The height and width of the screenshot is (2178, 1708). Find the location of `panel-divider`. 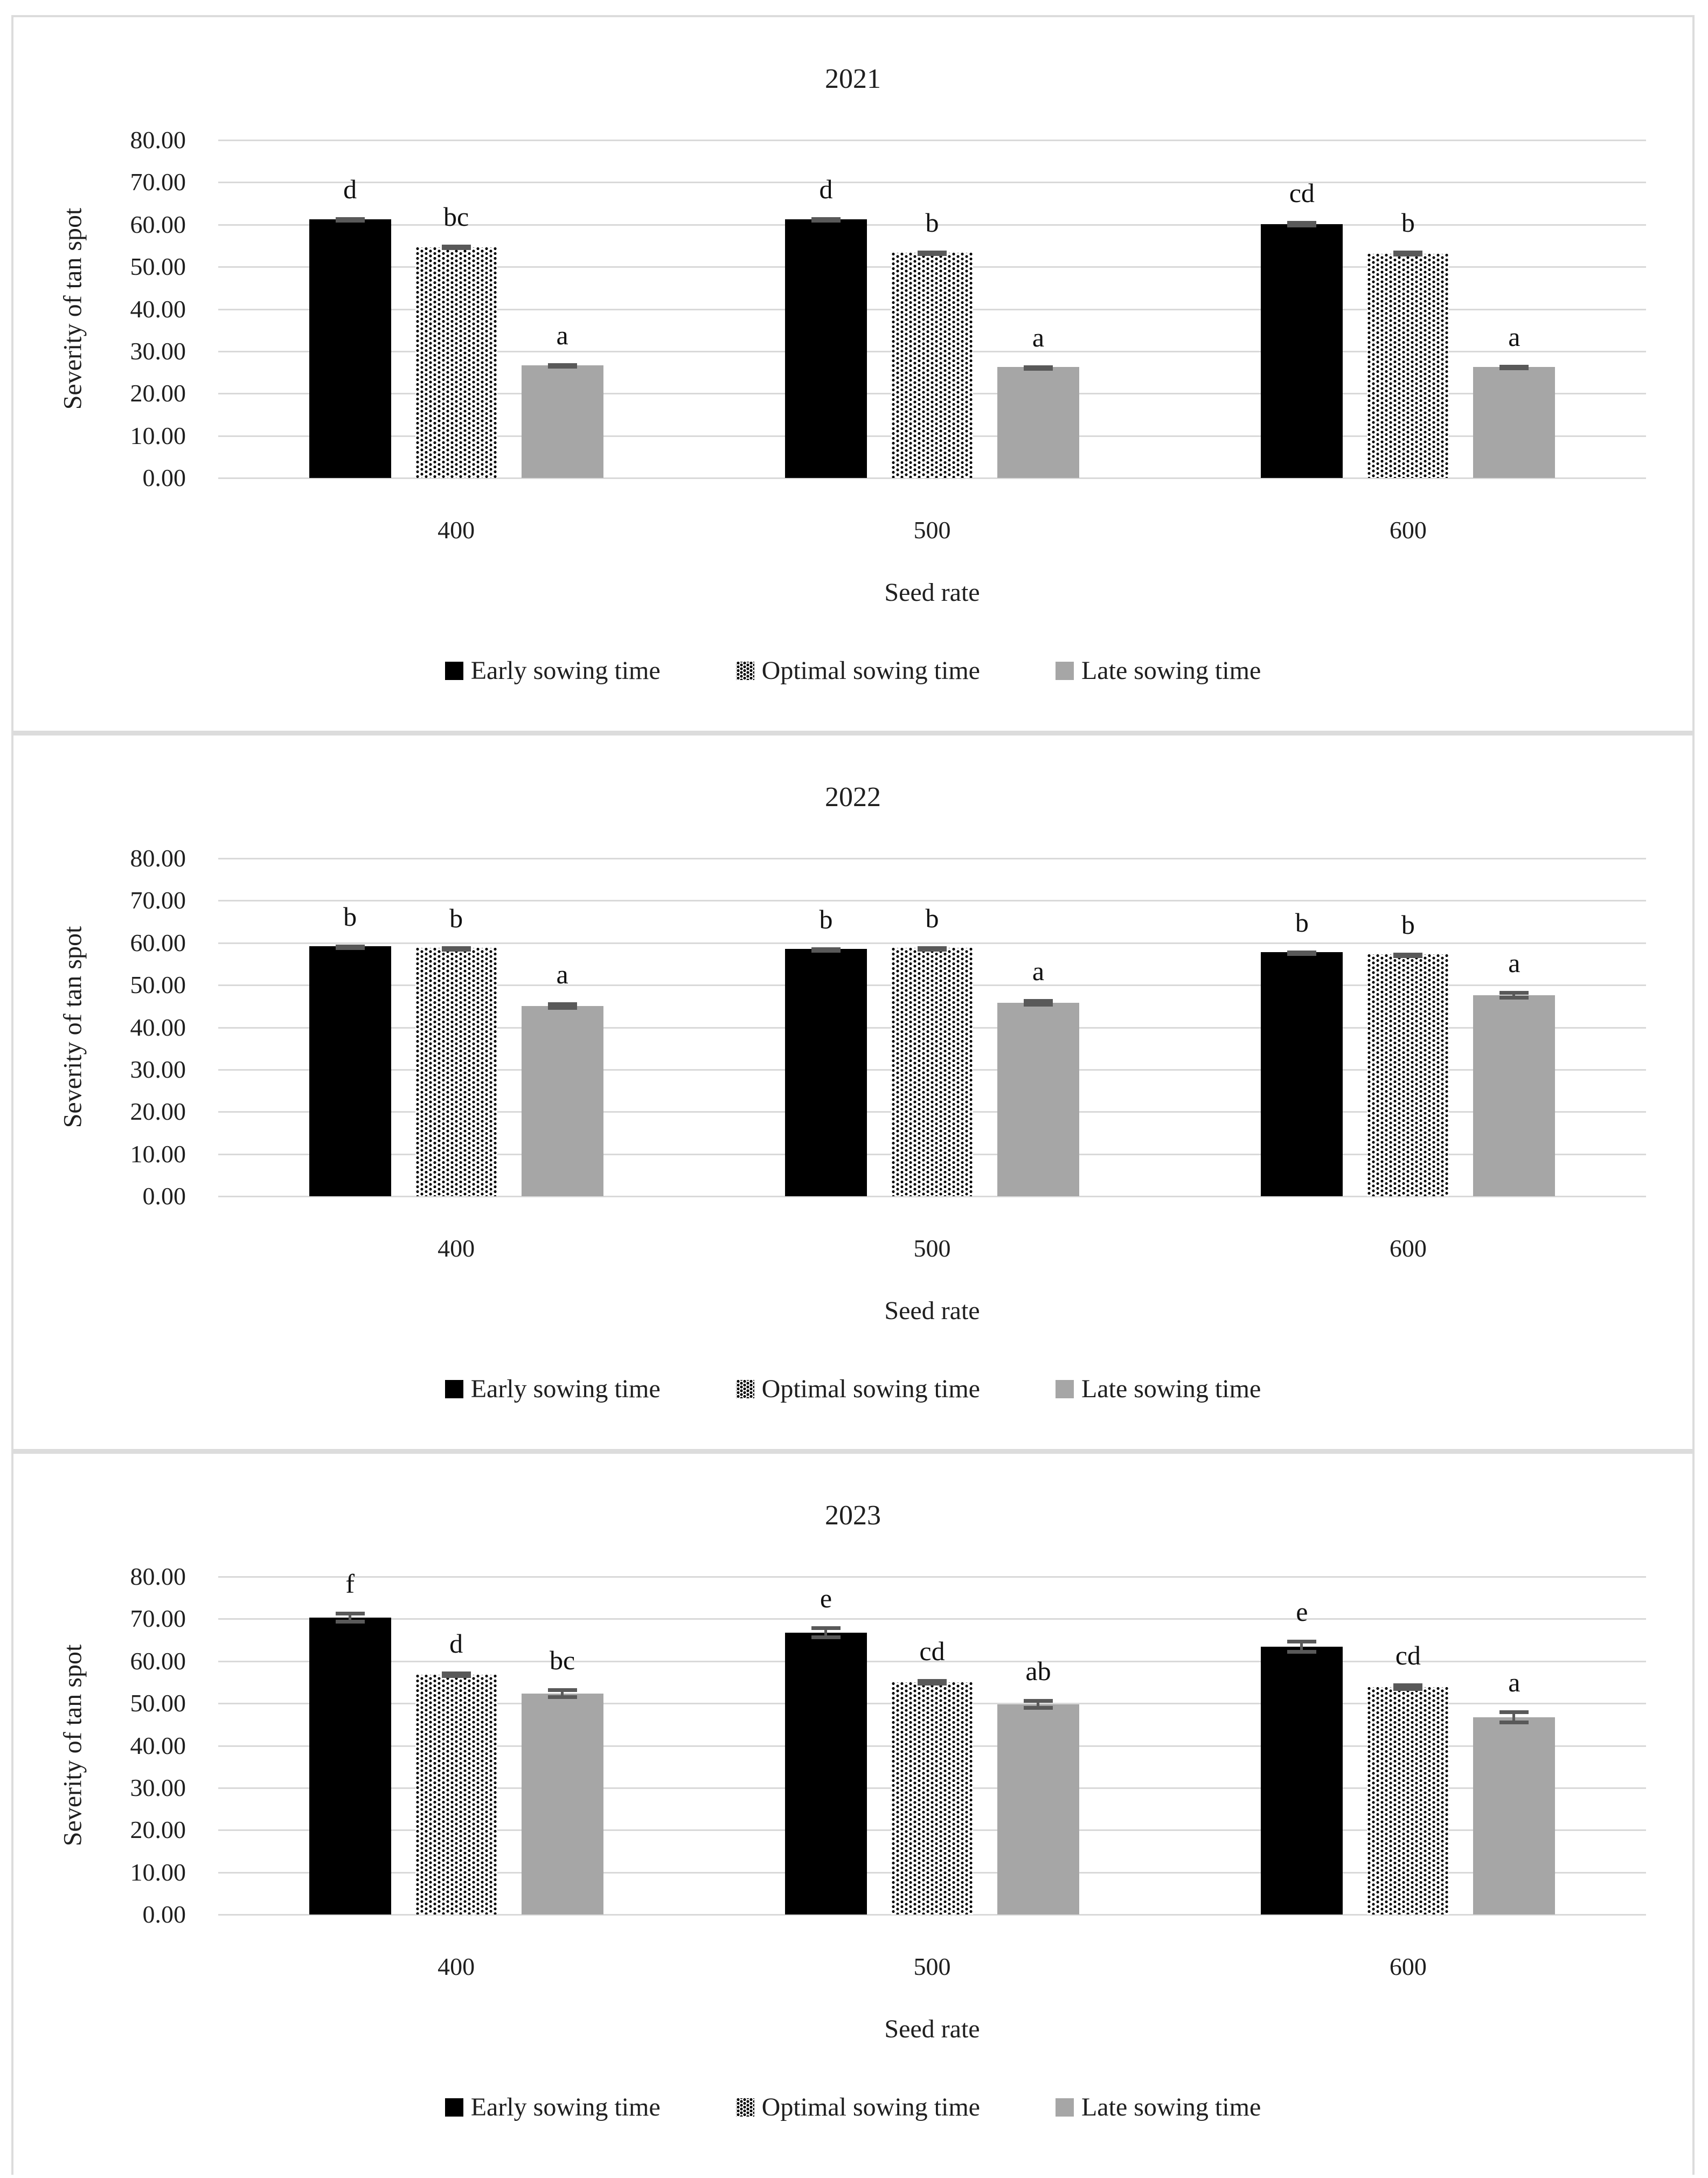

panel-divider is located at coordinates (852, 1451).